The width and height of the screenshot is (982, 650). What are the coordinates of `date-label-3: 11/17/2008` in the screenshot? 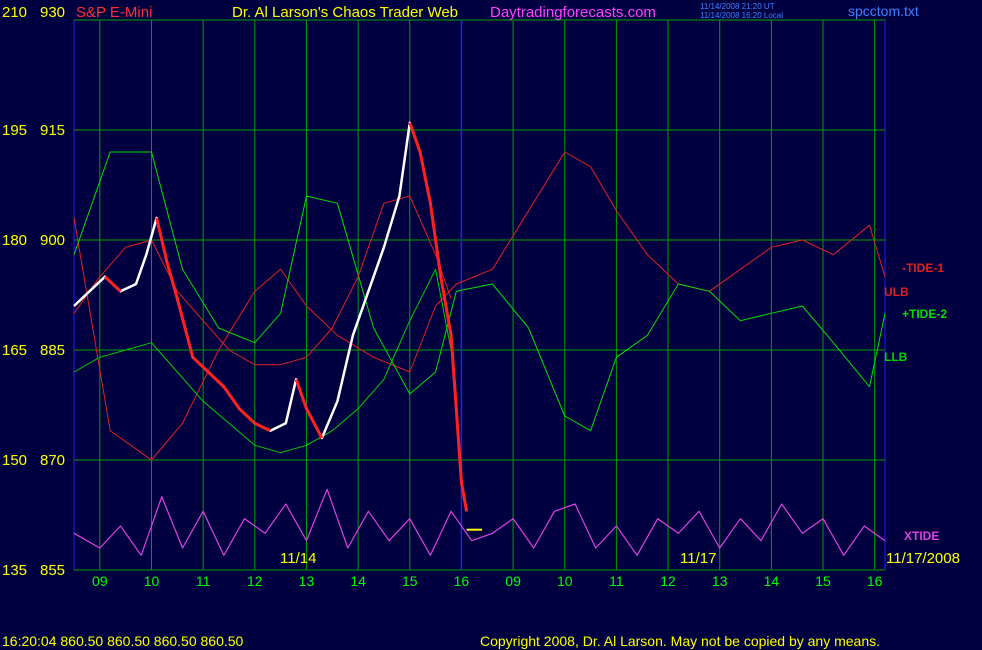 It's located at (923, 558).